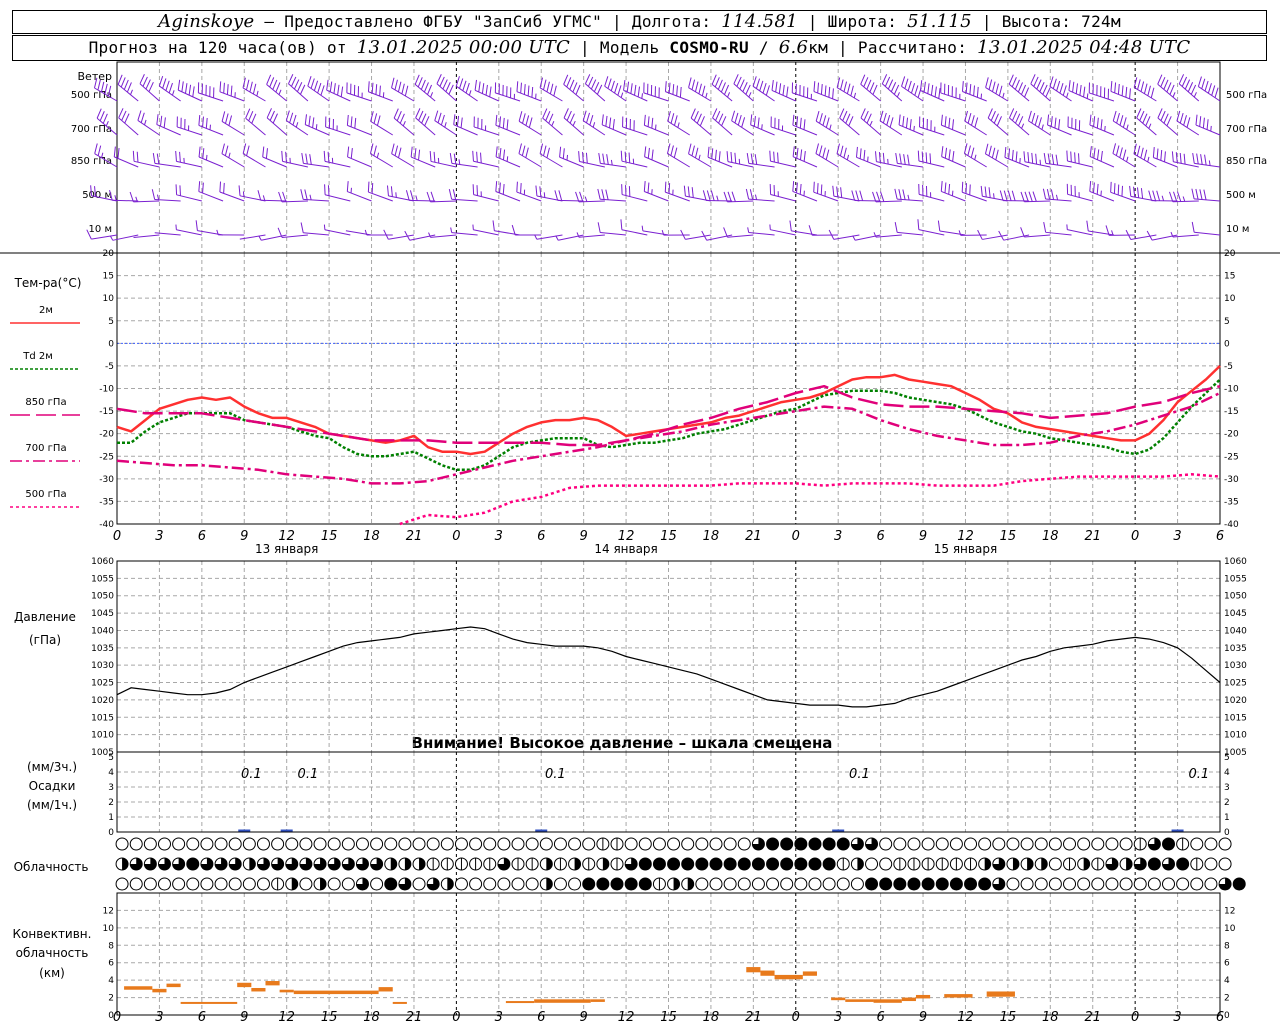 The image size is (1280, 1024). I want to click on forecast-start: 13.01.2025 00:00 UTC, so click(463, 47).